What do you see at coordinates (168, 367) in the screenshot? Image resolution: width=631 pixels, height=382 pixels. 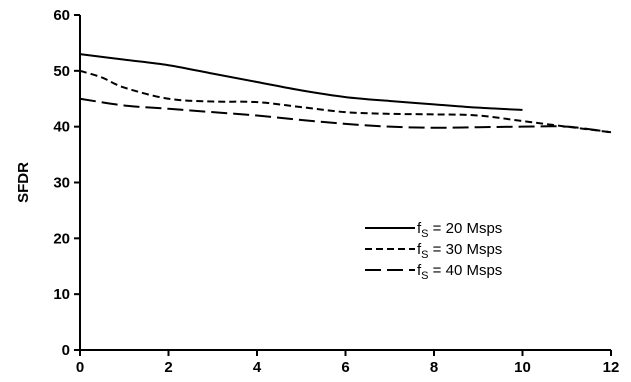 I see `x-tick-label: 2` at bounding box center [168, 367].